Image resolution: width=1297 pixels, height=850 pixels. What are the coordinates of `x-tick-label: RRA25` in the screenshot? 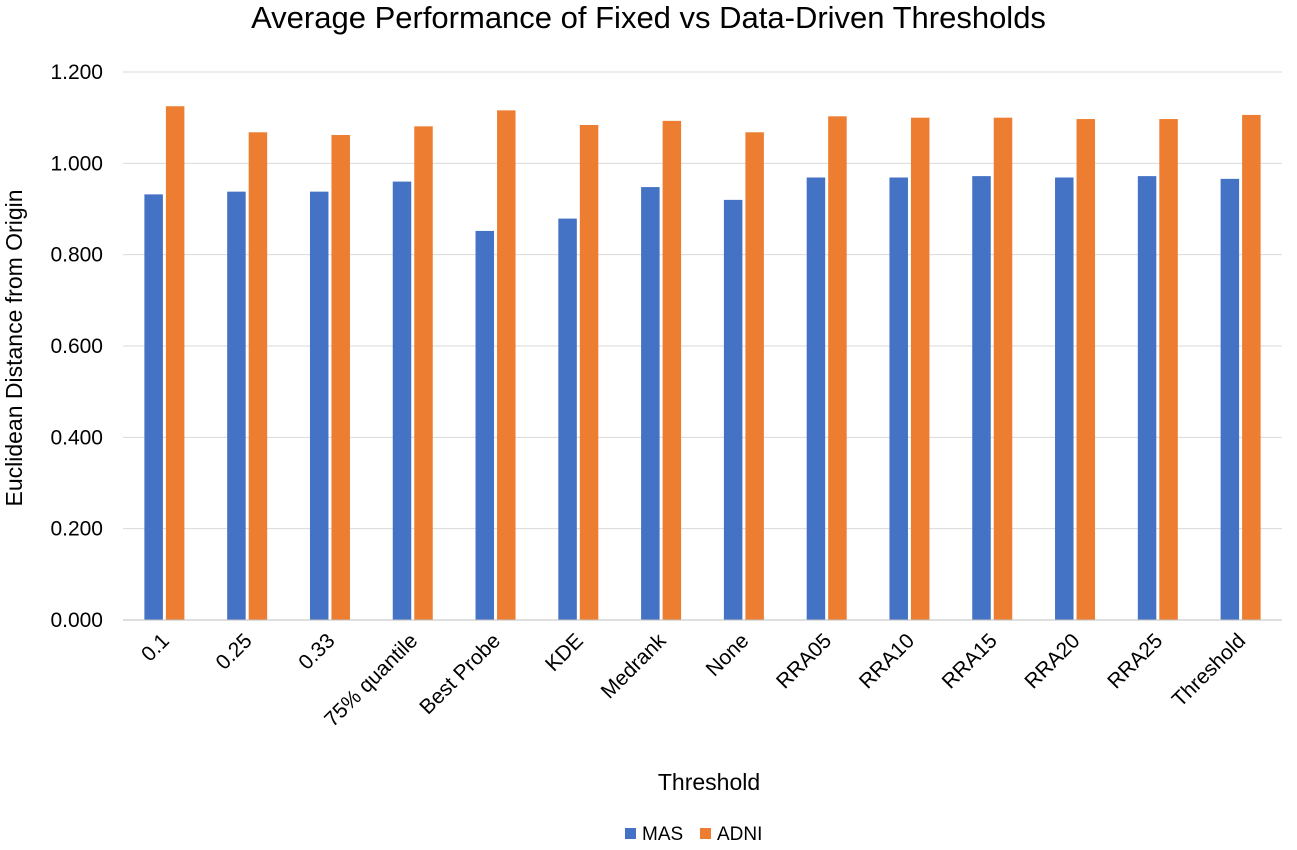 It's located at (1135, 661).